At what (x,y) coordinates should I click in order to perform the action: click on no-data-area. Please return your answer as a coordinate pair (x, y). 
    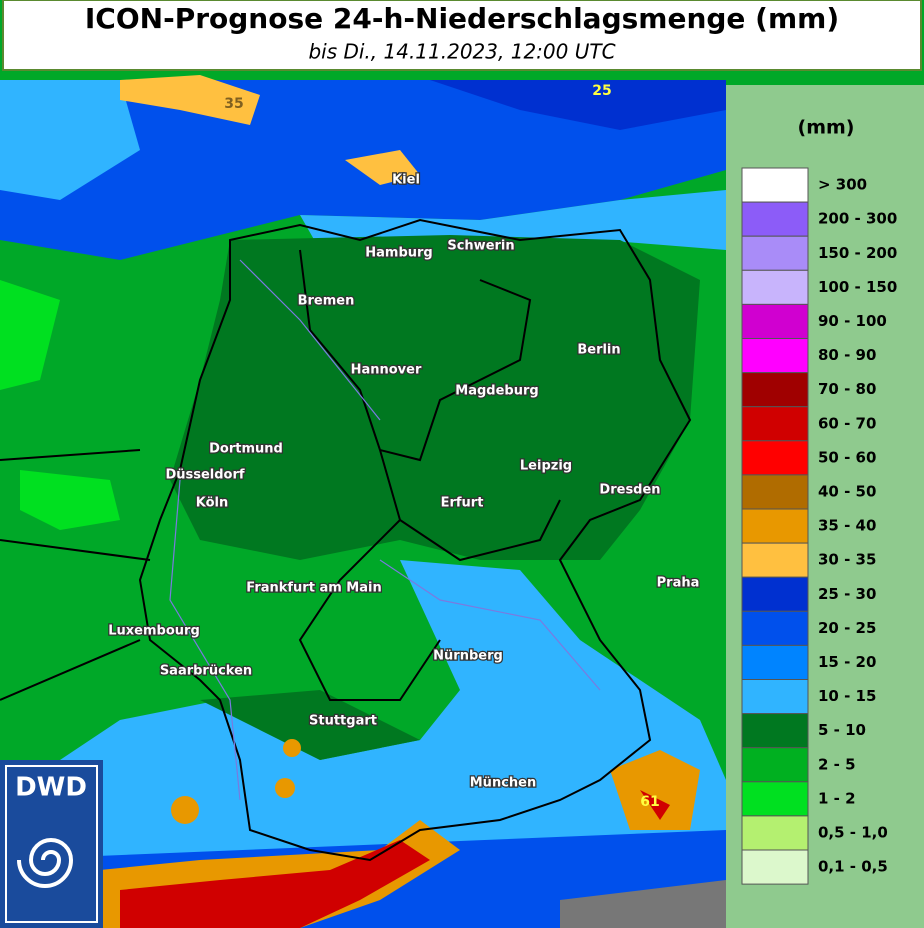
    Looking at the image, I should click on (643, 904).